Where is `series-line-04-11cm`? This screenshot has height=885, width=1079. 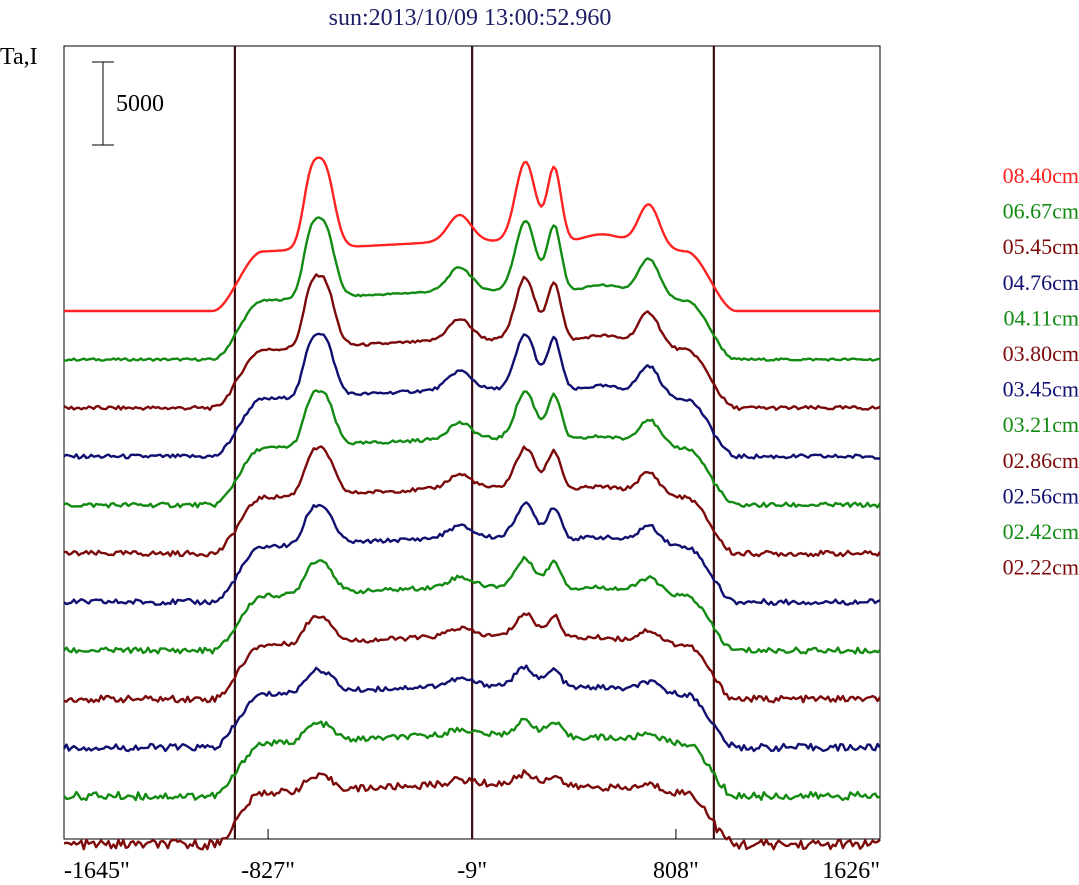 series-line-04-11cm is located at coordinates (472, 449).